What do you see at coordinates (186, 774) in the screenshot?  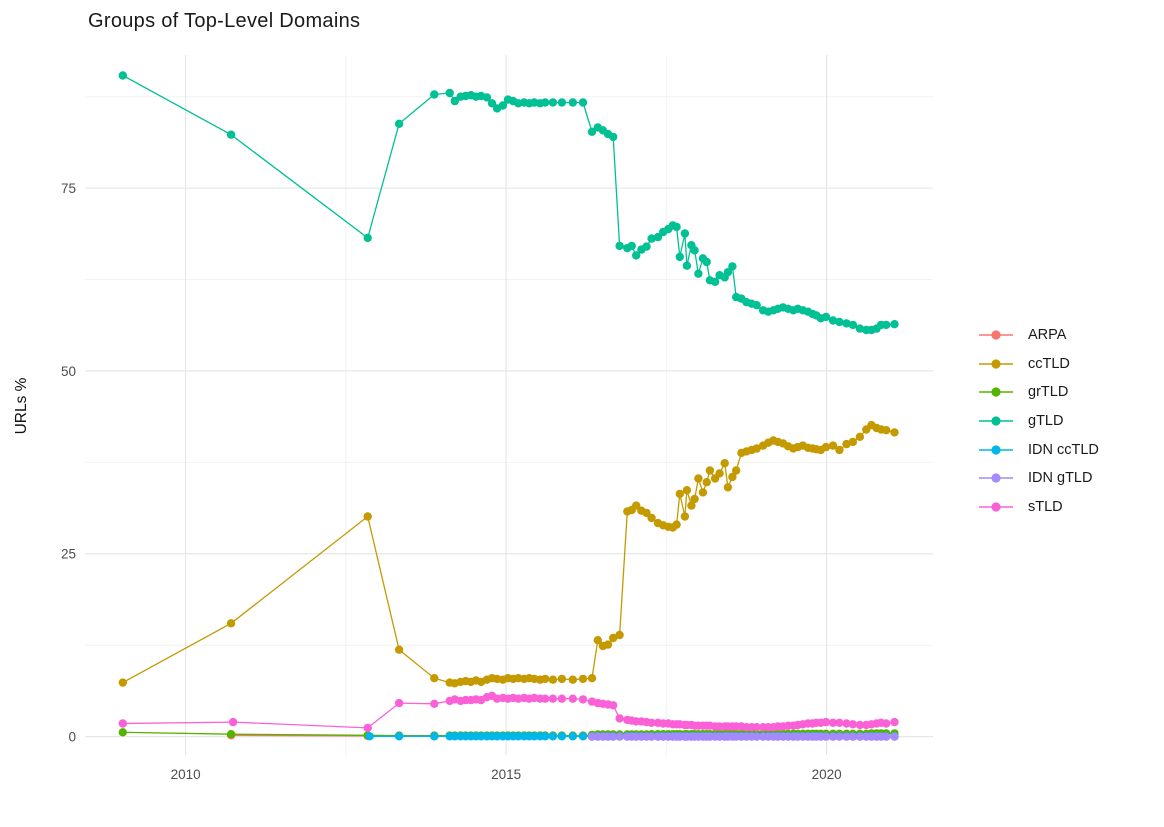 I see `x-tick-label: 2010` at bounding box center [186, 774].